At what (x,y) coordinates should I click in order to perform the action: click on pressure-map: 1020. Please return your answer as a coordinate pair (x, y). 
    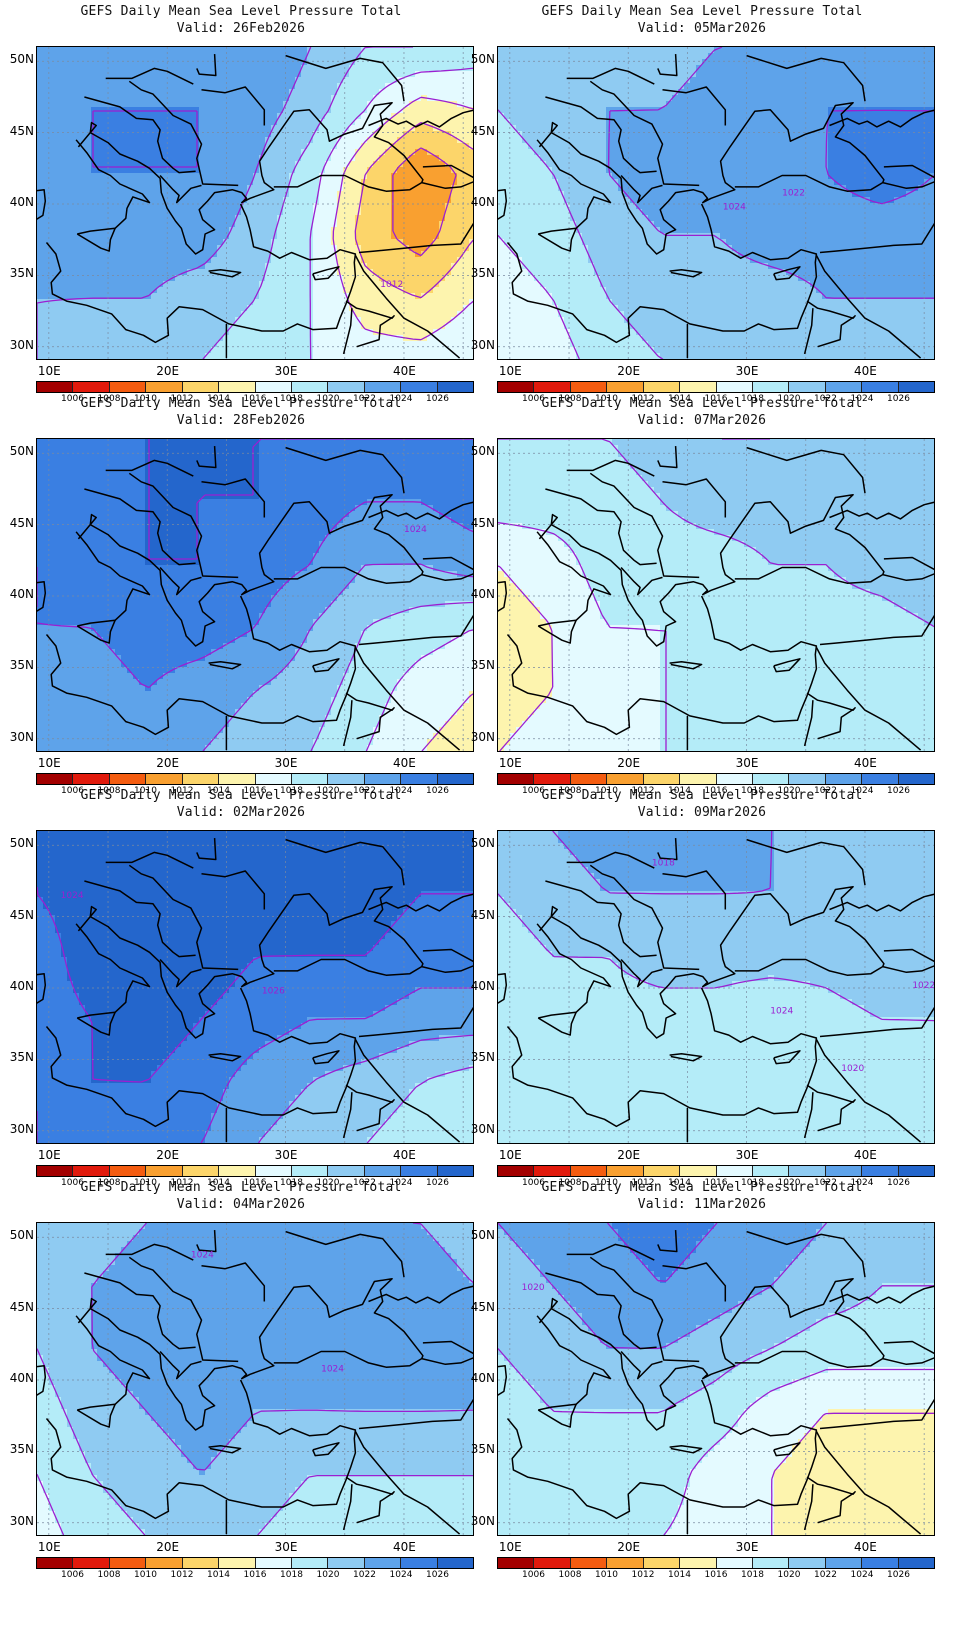
    Looking at the image, I should click on (716, 1379).